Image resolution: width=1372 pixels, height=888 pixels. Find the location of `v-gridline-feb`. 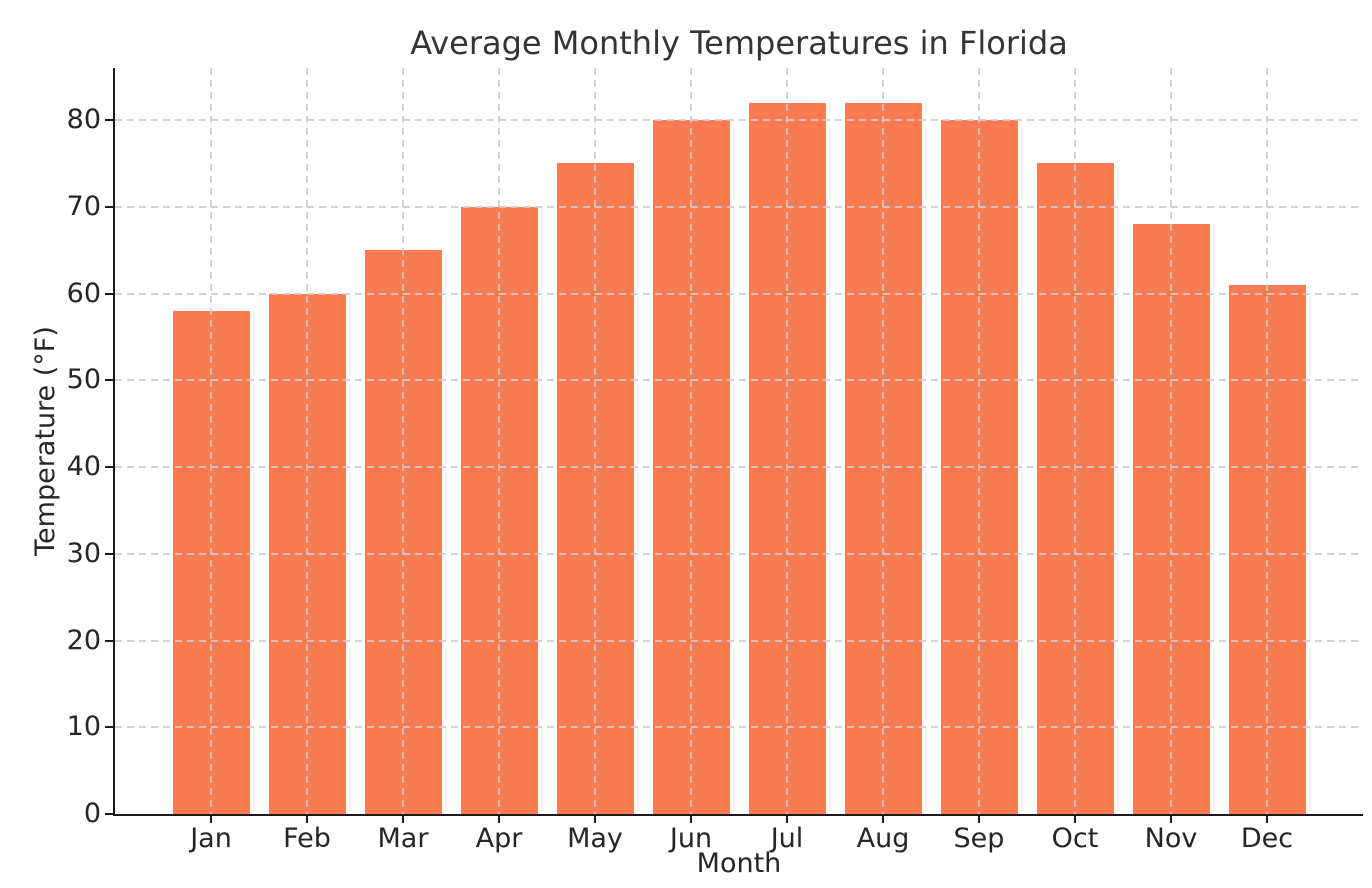

v-gridline-feb is located at coordinates (307, 441).